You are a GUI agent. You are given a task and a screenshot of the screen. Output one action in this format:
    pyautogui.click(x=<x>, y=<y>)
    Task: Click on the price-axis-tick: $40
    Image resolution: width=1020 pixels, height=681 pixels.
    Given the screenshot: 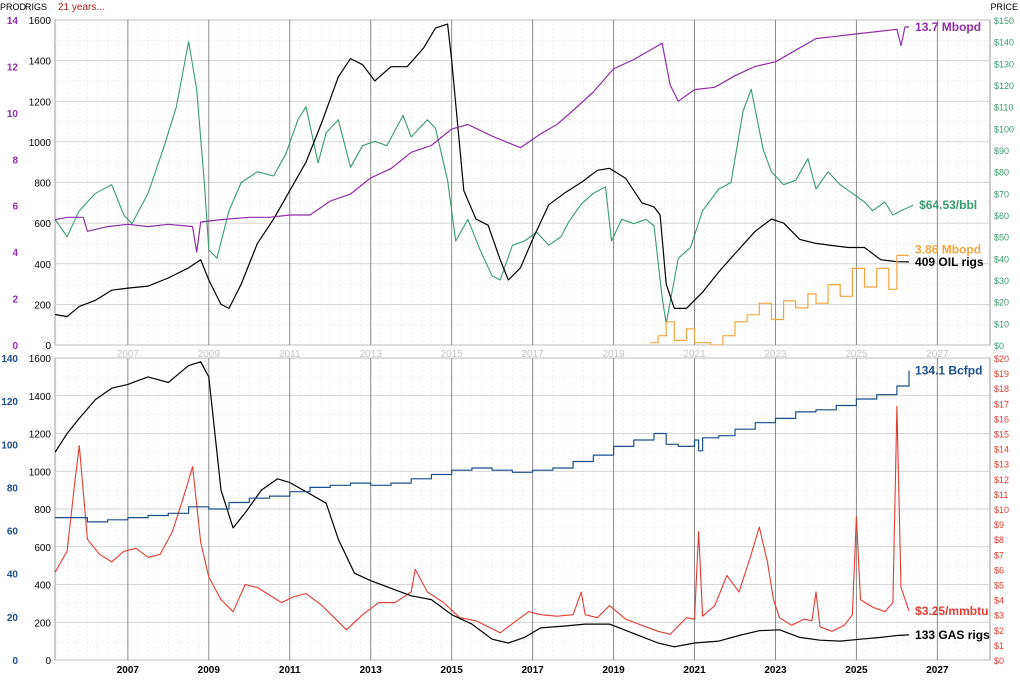 What is the action you would take?
    pyautogui.click(x=1001, y=259)
    